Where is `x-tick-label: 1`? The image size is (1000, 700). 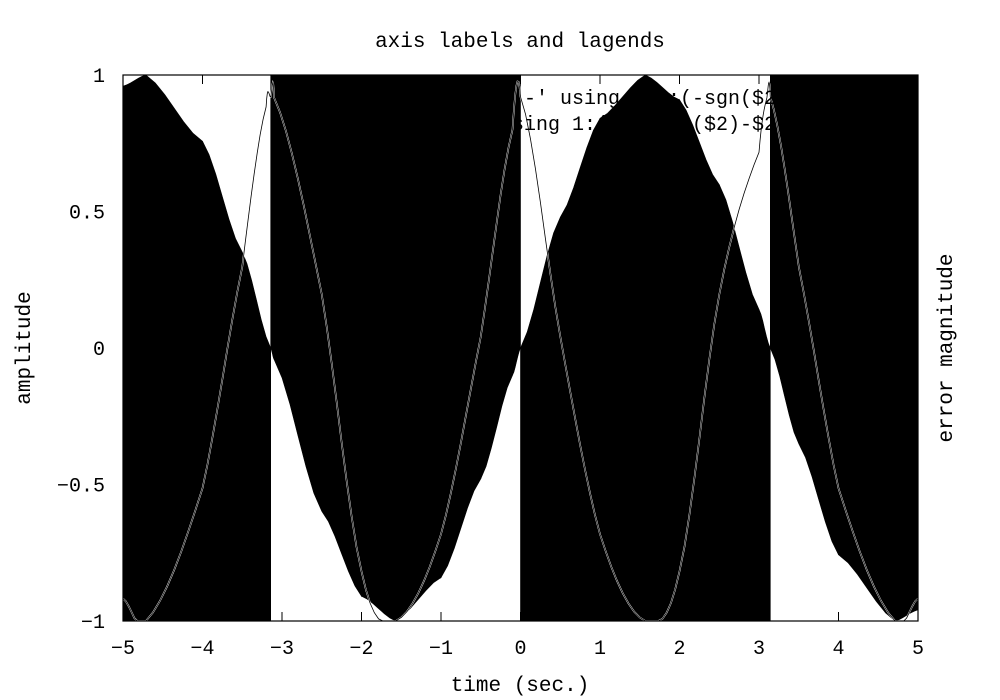 x-tick-label: 1 is located at coordinates (600, 649).